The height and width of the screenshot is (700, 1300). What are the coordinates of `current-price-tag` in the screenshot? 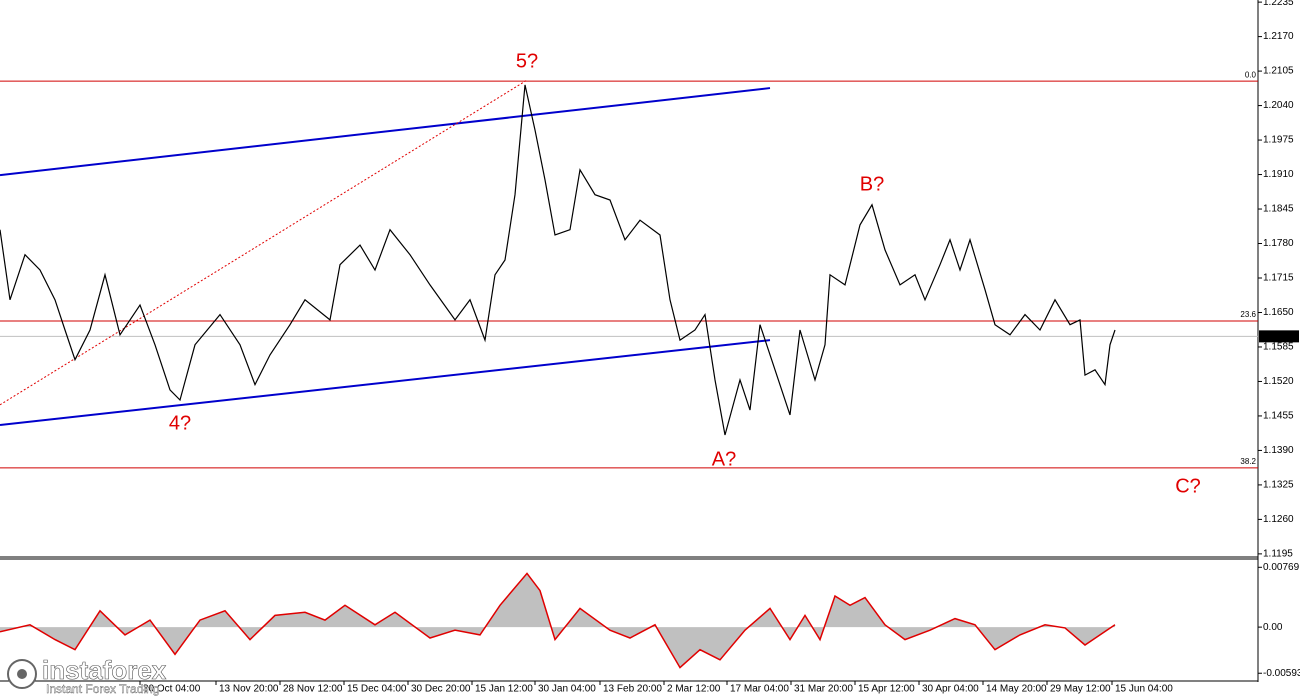 It's located at (1279, 336).